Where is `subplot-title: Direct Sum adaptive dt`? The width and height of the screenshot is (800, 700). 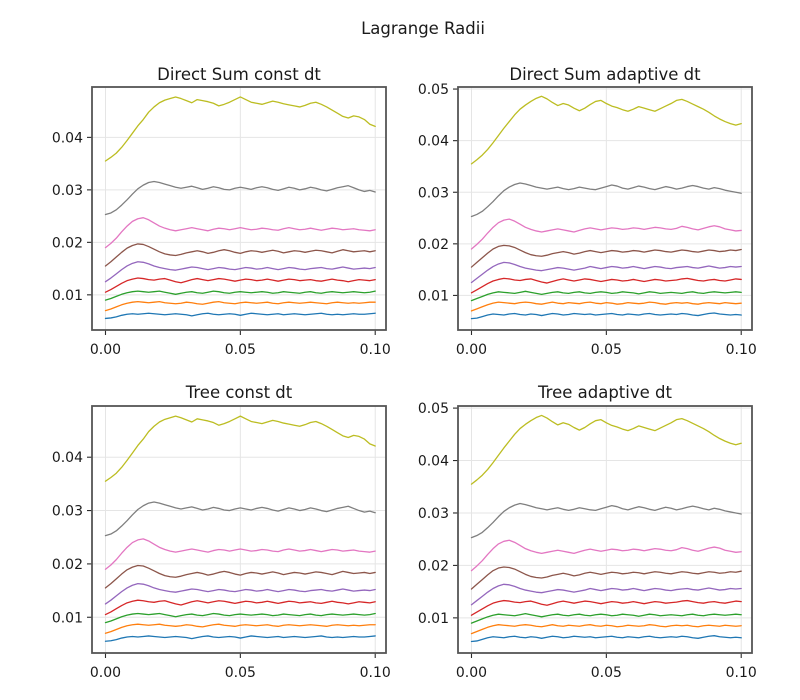 subplot-title: Direct Sum adaptive dt is located at coordinates (605, 74).